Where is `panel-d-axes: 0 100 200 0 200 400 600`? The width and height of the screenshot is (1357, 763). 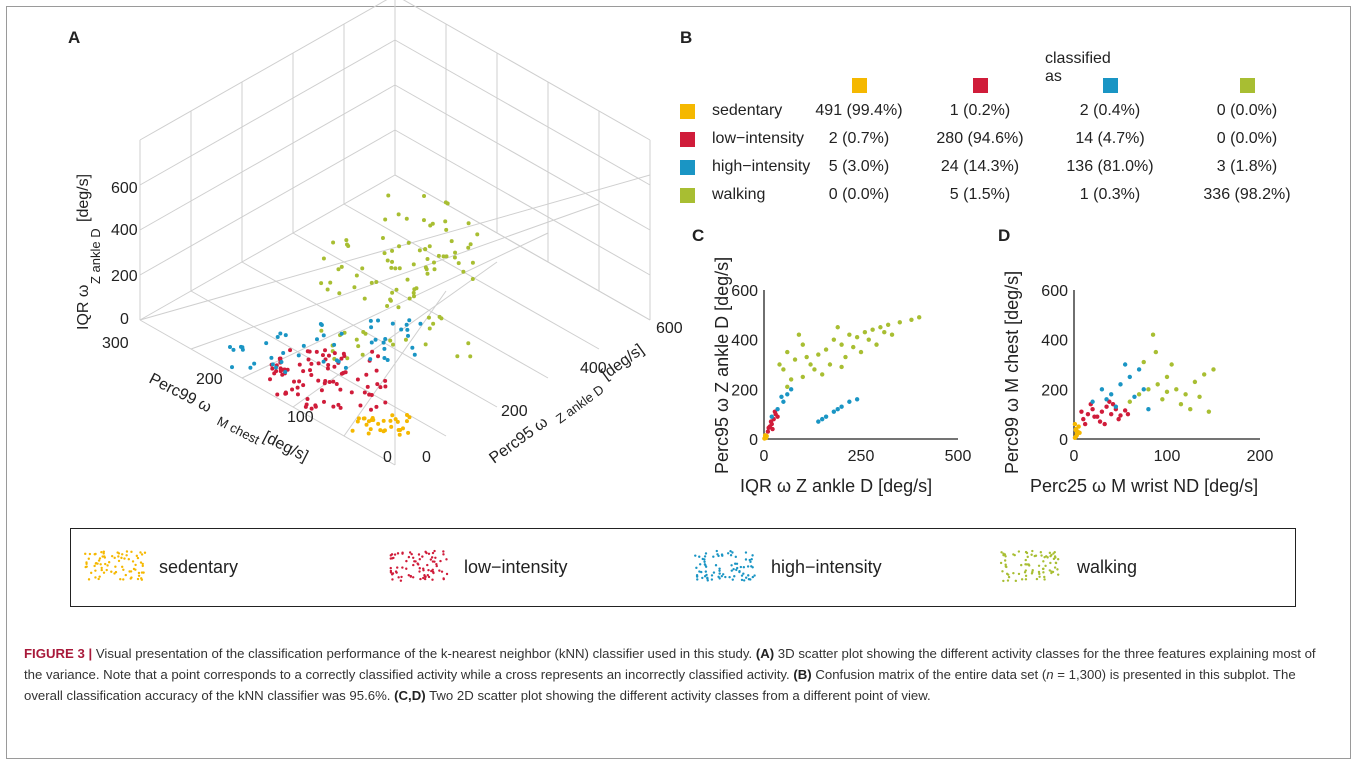
panel-d-axes: 0 100 200 0 200 400 600 is located at coordinates (1157, 374).